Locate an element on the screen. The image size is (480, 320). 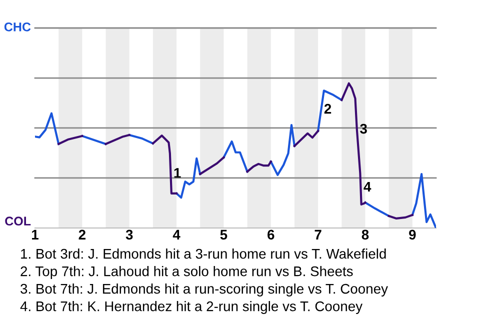
text: 3. Bot 7th: J. Edmonds hit a run-scoring single vs T. Cooney is located at coordinates (204, 290).